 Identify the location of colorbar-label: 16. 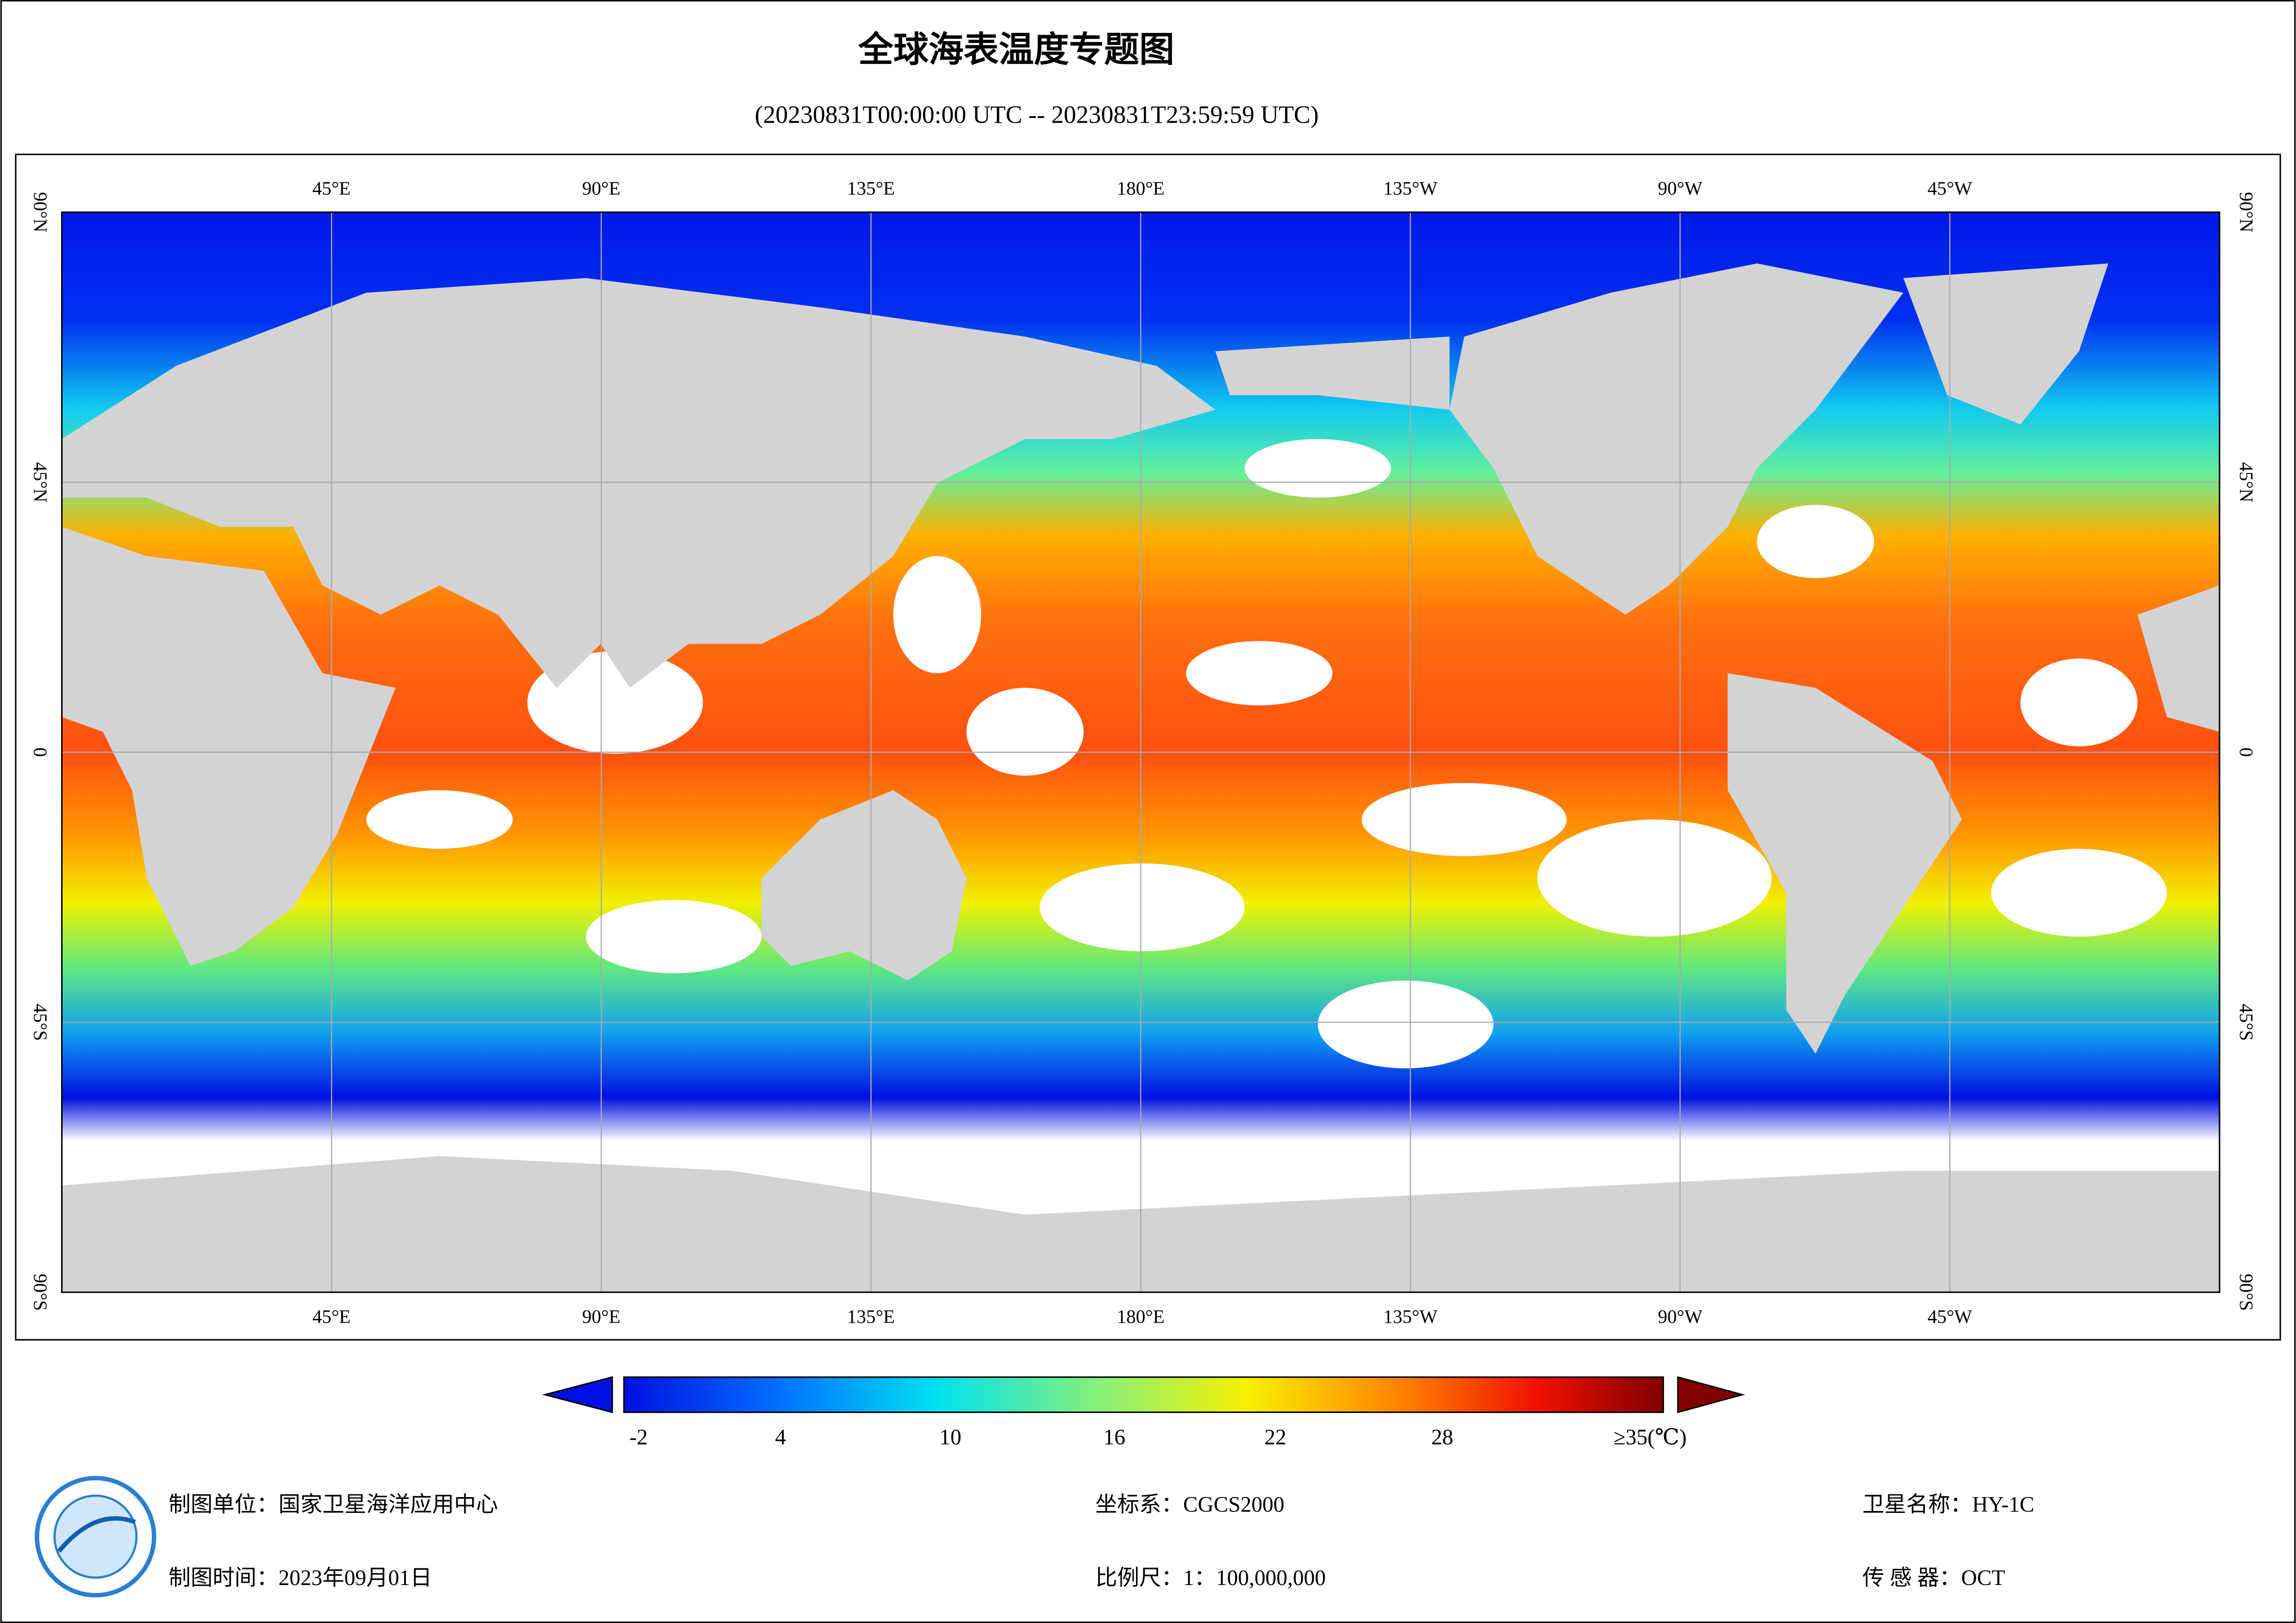
(1114, 1437).